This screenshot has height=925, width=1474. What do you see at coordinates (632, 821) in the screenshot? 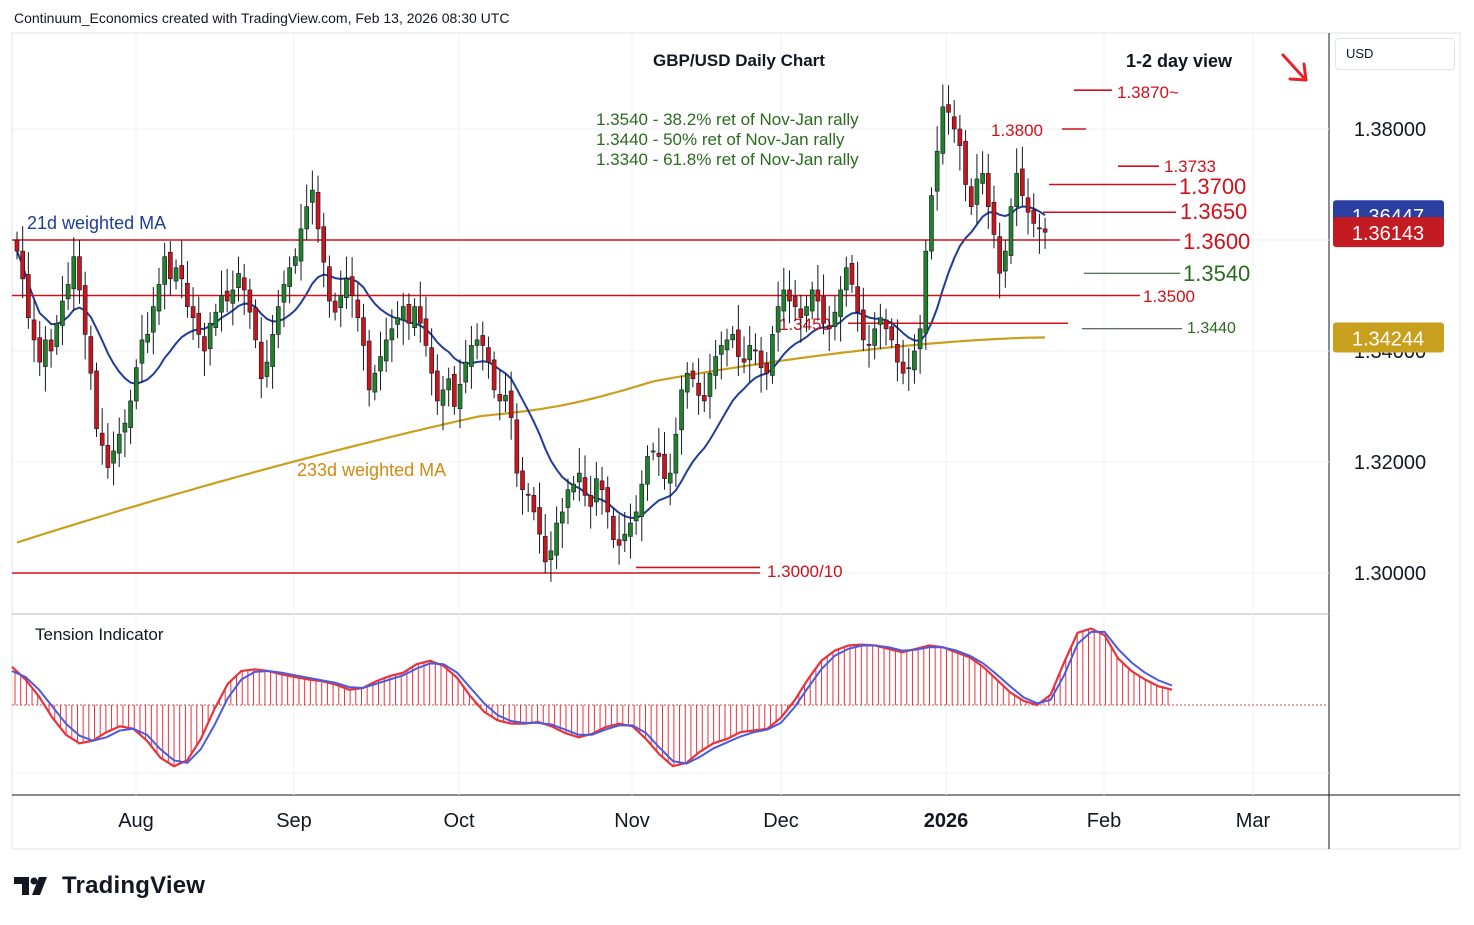
I see `x-tick-label: Nov` at bounding box center [632, 821].